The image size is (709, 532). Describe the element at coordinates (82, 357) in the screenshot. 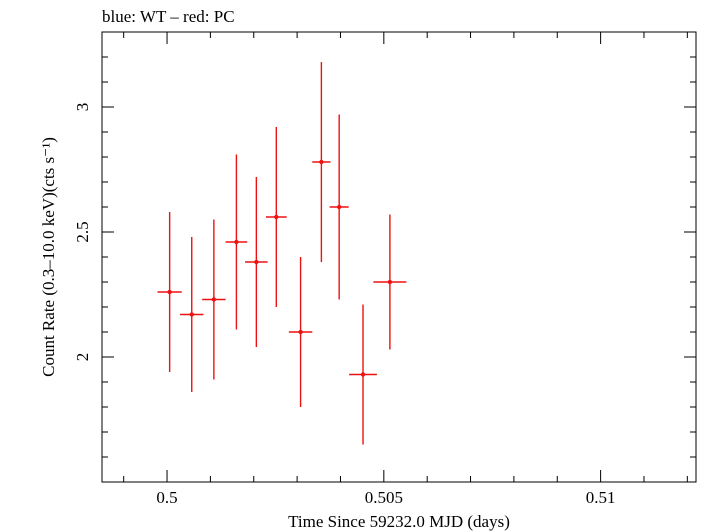

I see `y-tick-label: 2` at that location.